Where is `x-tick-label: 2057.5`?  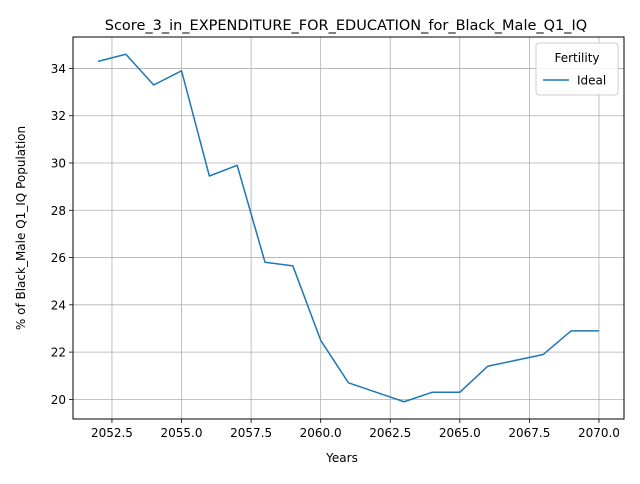
x-tick-label: 2057.5 is located at coordinates (251, 433).